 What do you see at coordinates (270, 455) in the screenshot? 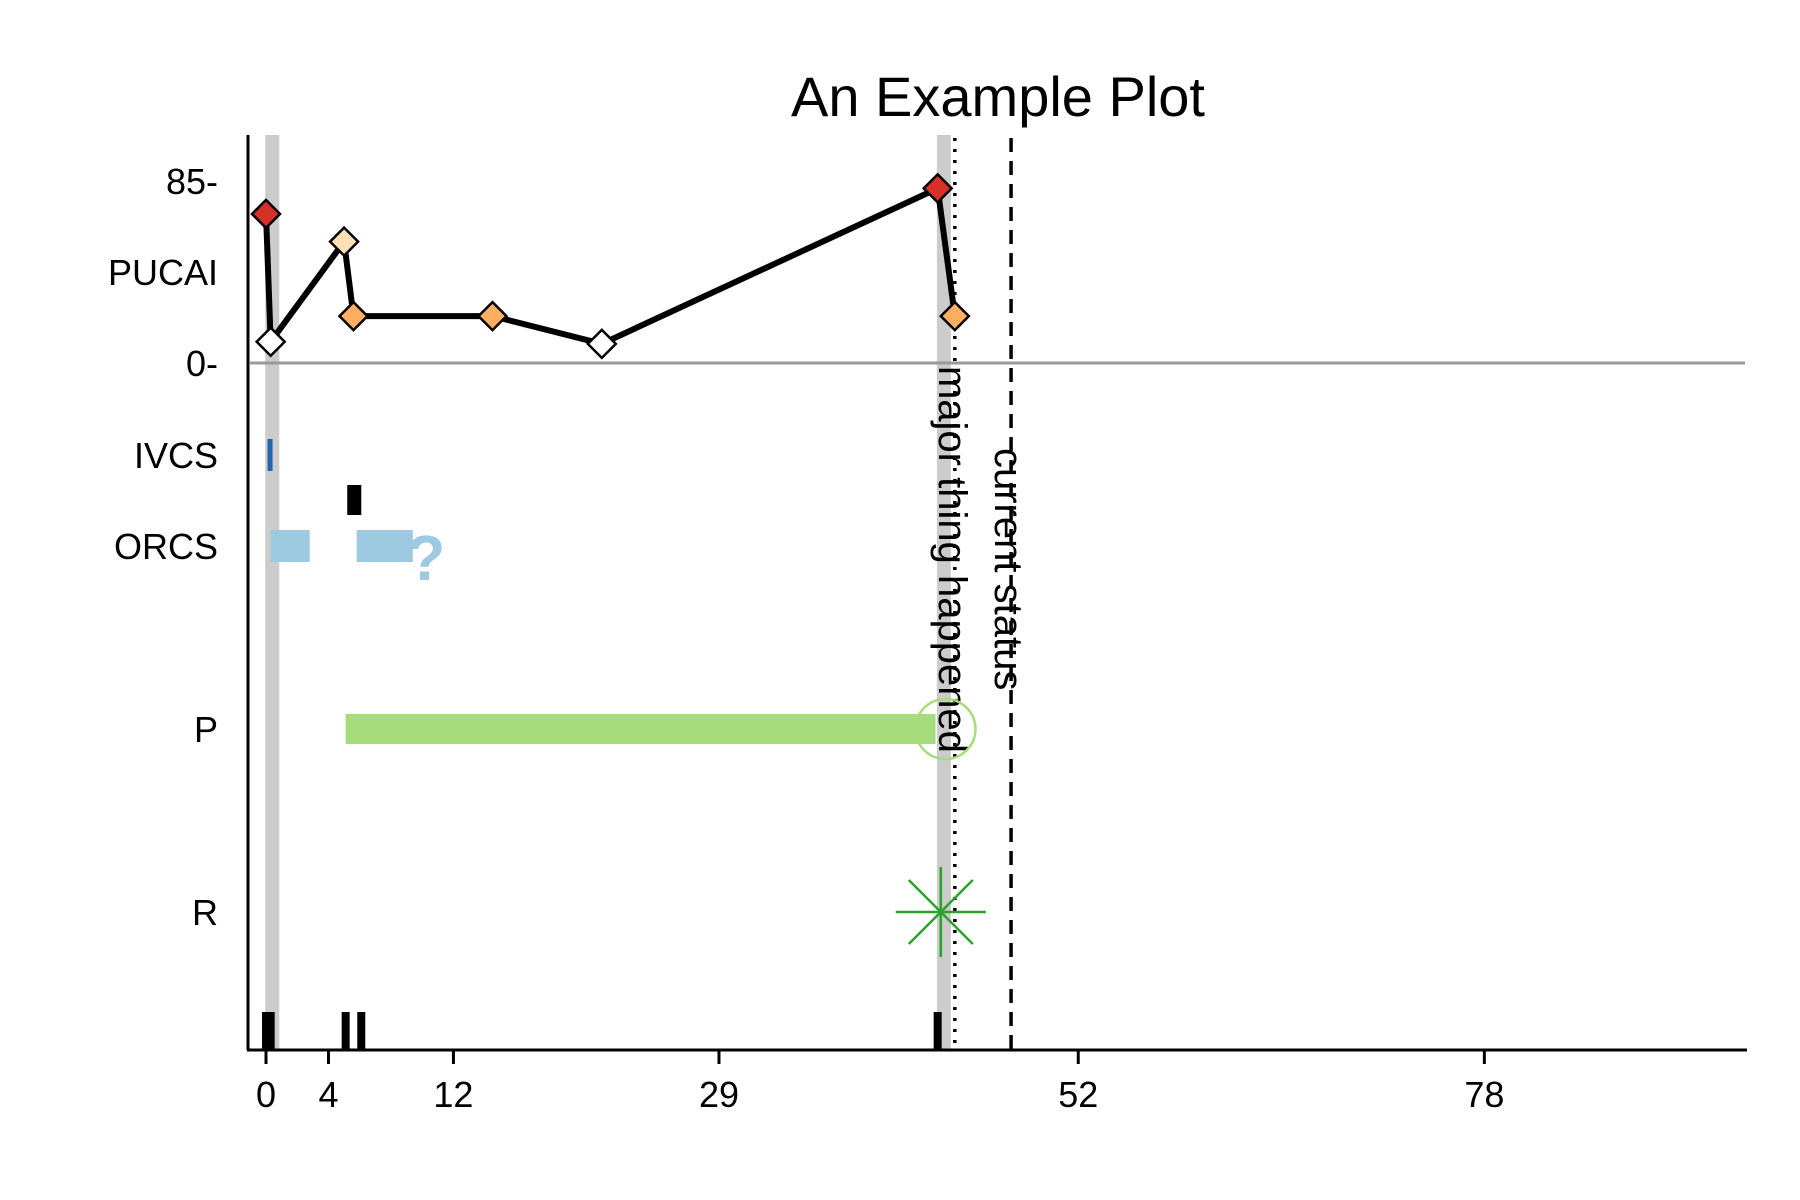
I see `ivcs-segment` at bounding box center [270, 455].